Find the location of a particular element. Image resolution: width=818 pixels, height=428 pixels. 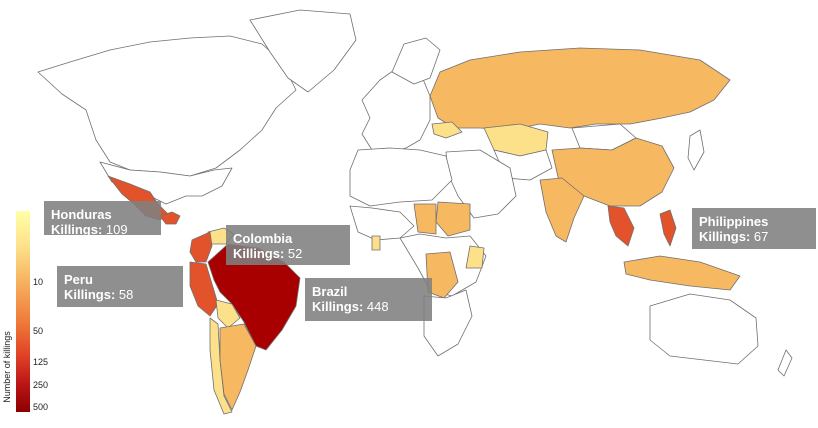

country-canada is located at coordinates (167, 106).